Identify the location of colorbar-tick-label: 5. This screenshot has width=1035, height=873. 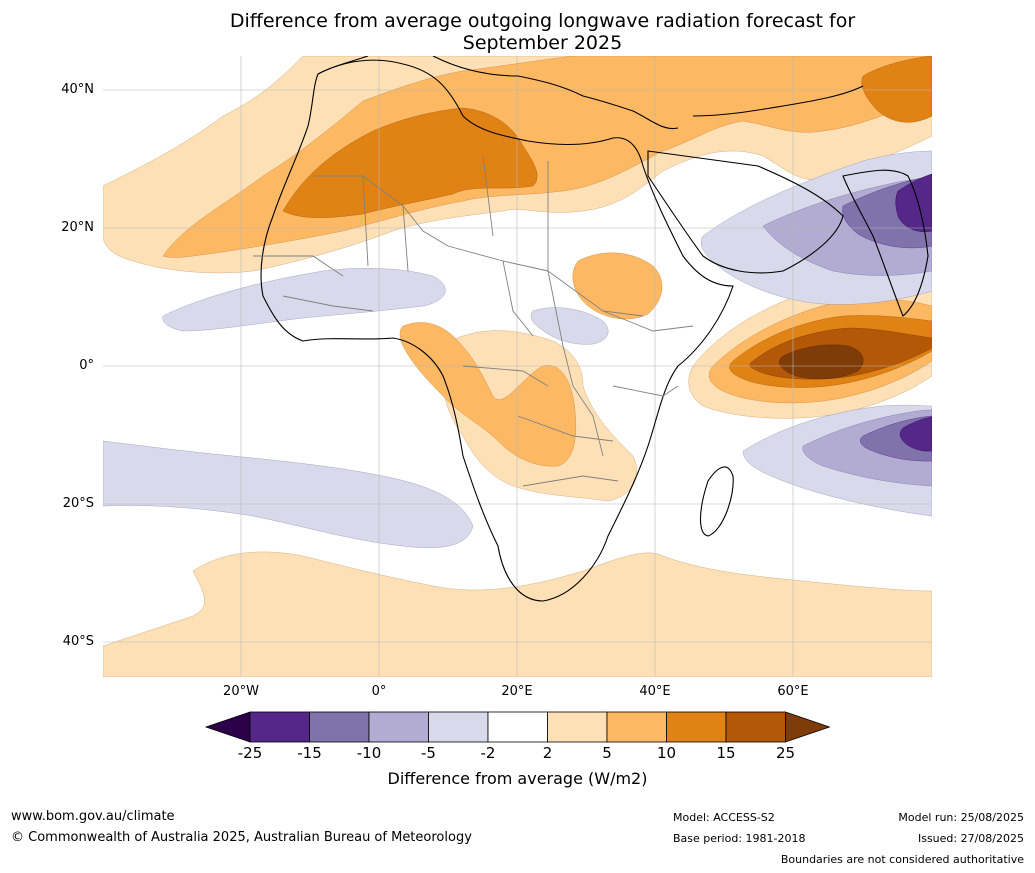
(607, 753).